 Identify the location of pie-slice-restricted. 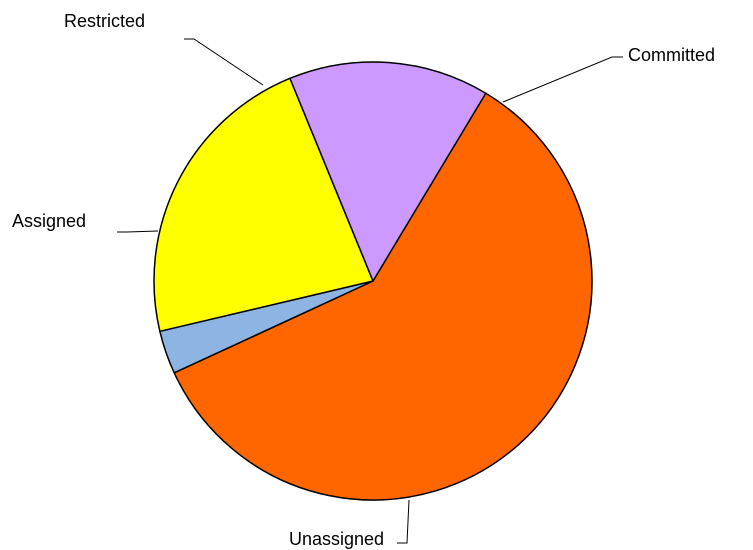
(263, 205).